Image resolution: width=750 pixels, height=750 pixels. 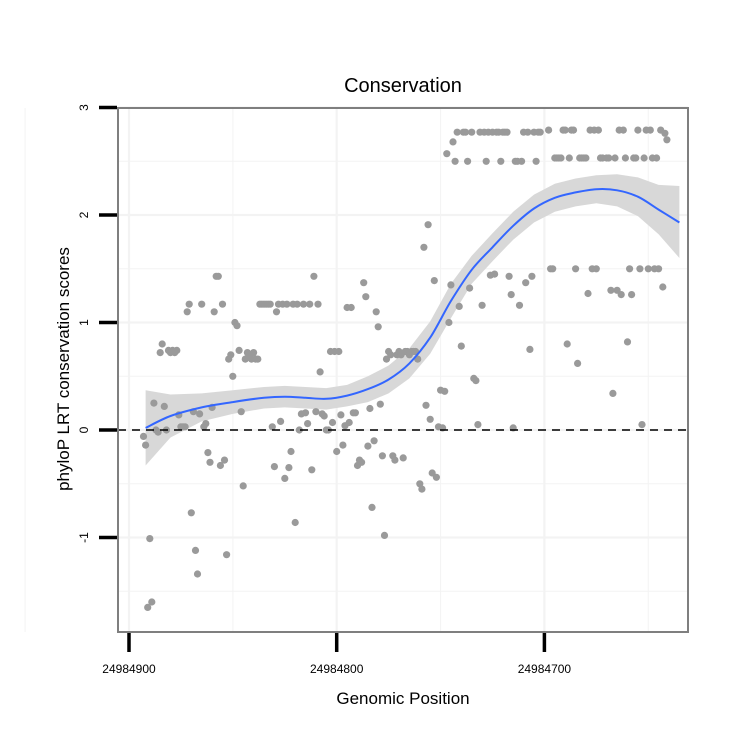 What do you see at coordinates (63, 369) in the screenshot?
I see `y-axis-label: phyloP LRT conservation scores` at bounding box center [63, 369].